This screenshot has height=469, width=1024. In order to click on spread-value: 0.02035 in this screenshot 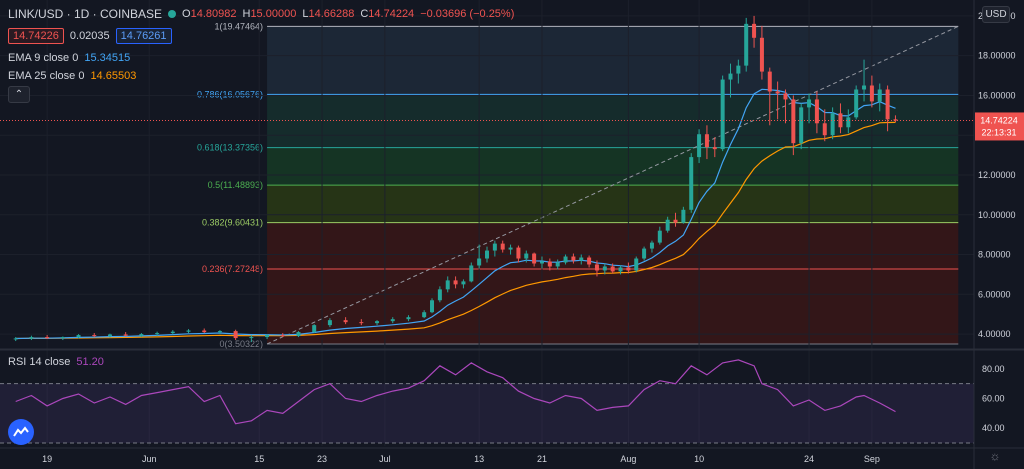, I will do `click(89, 36)`.